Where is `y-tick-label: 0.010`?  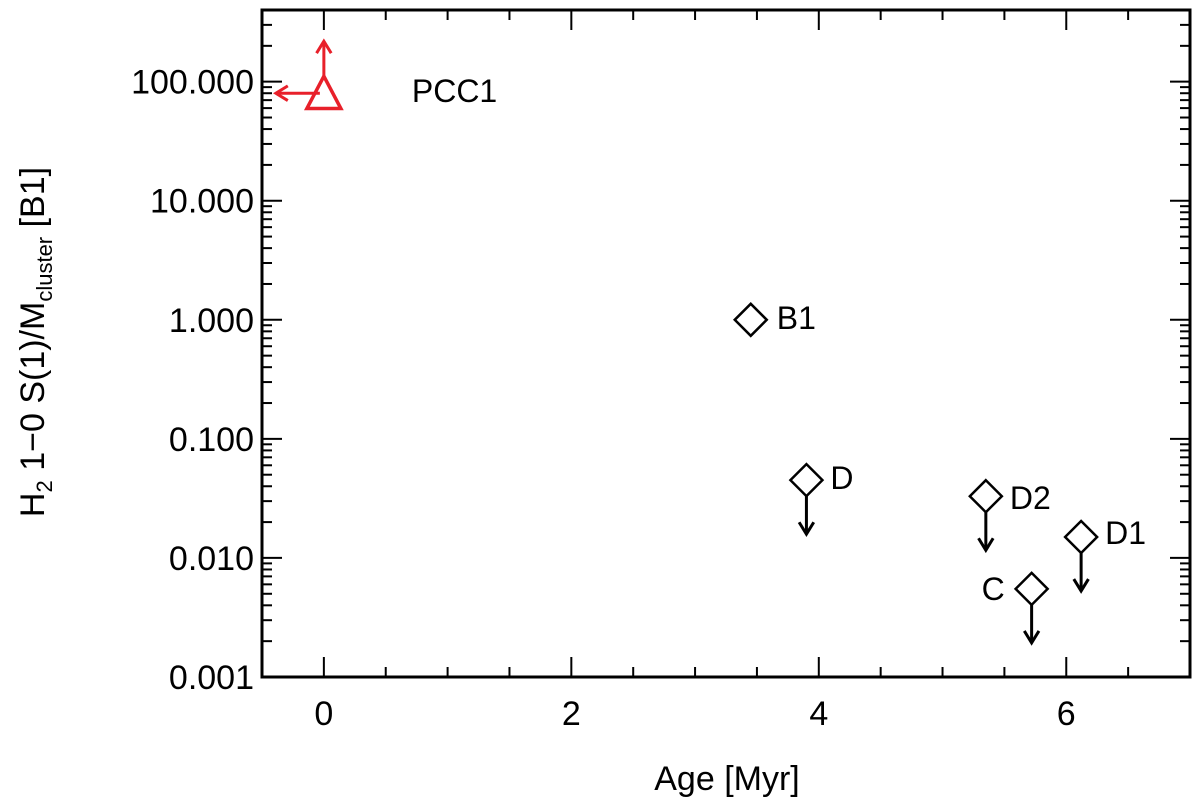
y-tick-label: 0.010 is located at coordinates (211, 559).